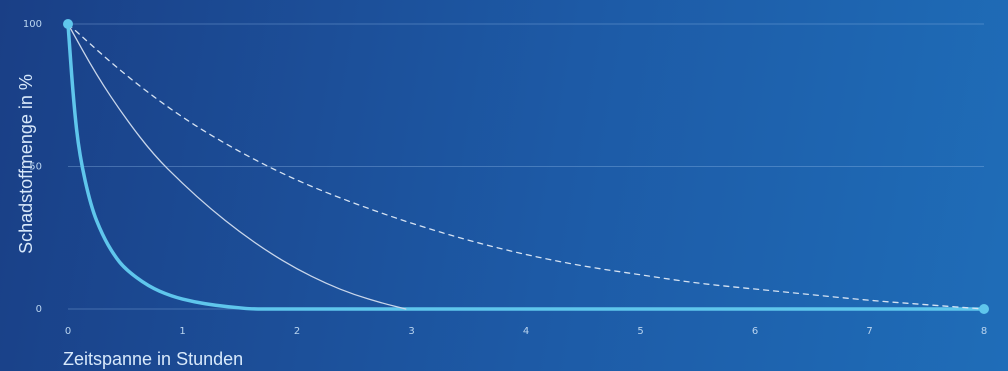  What do you see at coordinates (35, 167) in the screenshot?
I see `y-tick-50: 50` at bounding box center [35, 167].